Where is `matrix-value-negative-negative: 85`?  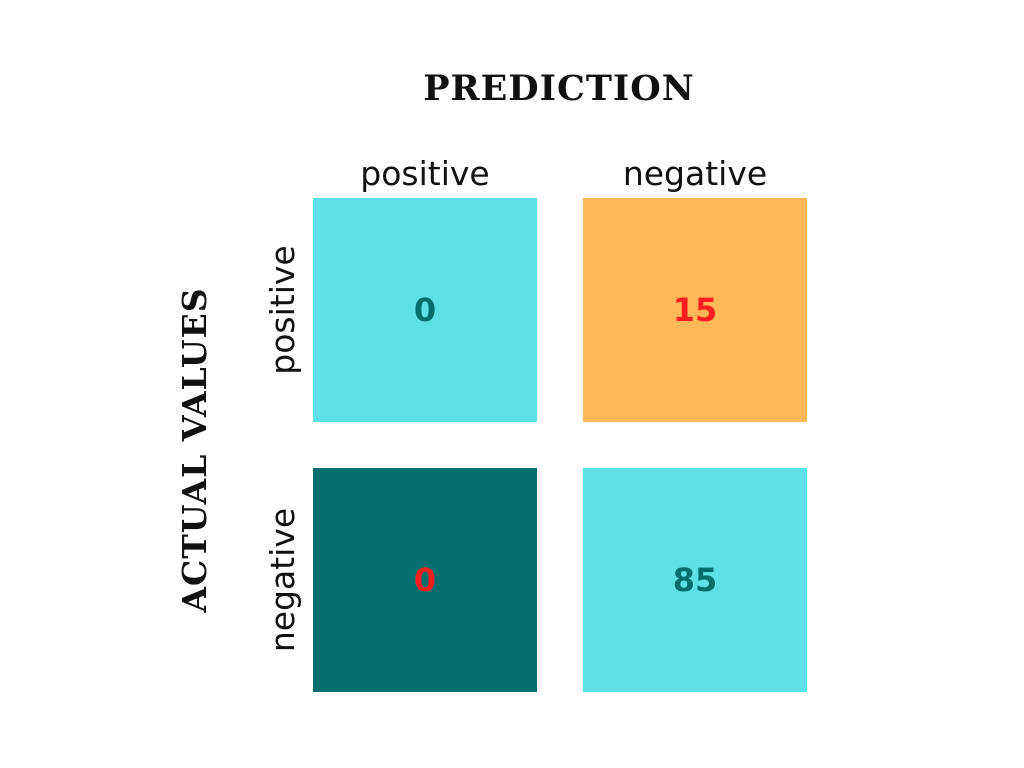 matrix-value-negative-negative: 85 is located at coordinates (695, 580).